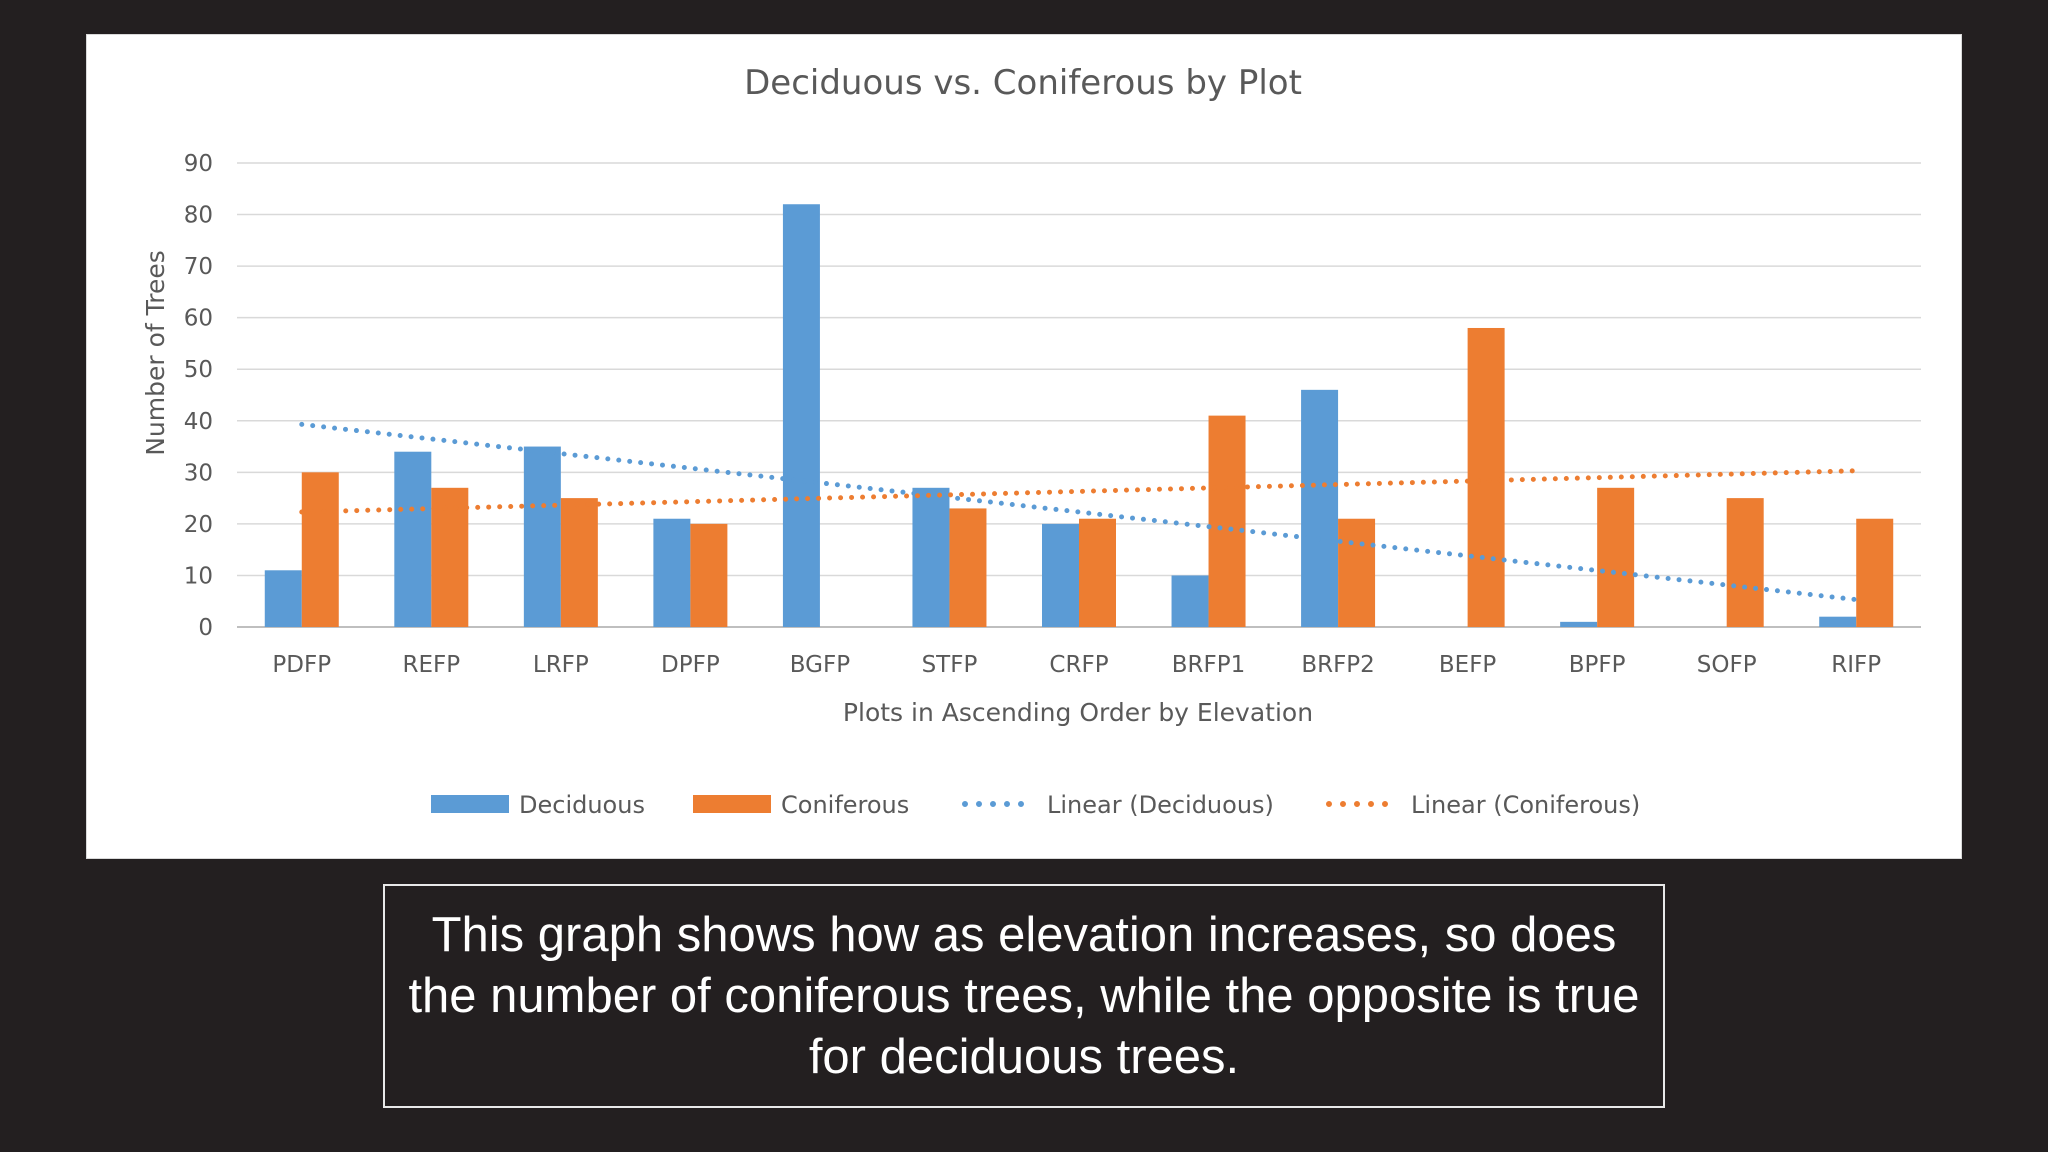 The image size is (2048, 1152). I want to click on bar-deciduous-brfp1, so click(1190, 601).